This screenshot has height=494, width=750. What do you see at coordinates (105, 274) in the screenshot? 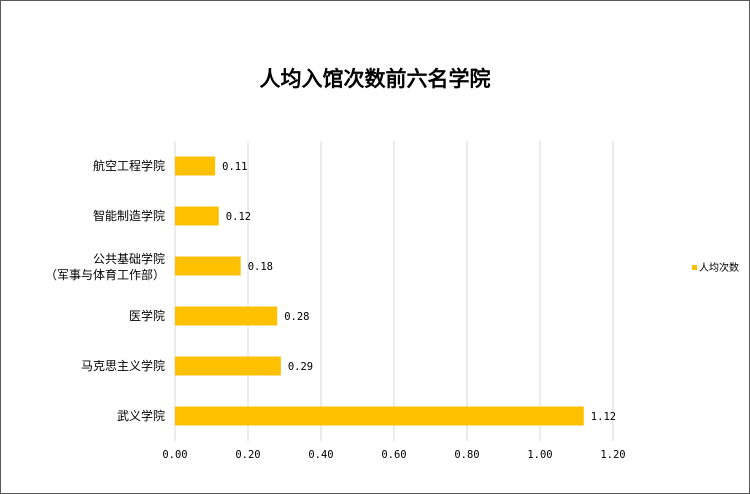
I see `category-label-2-line-2: （军事与体育工作部）` at bounding box center [105, 274].